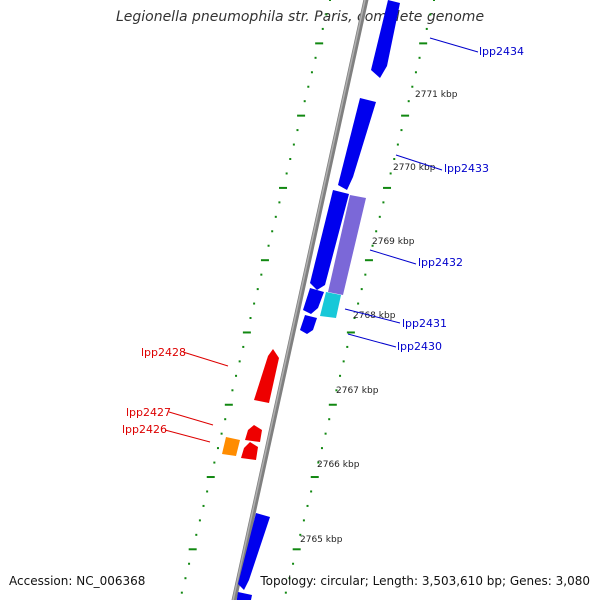 Image resolution: width=600 pixels, height=600 pixels. Describe the element at coordinates (357, 144) in the screenshot. I see `gene-lpp2433` at that location.